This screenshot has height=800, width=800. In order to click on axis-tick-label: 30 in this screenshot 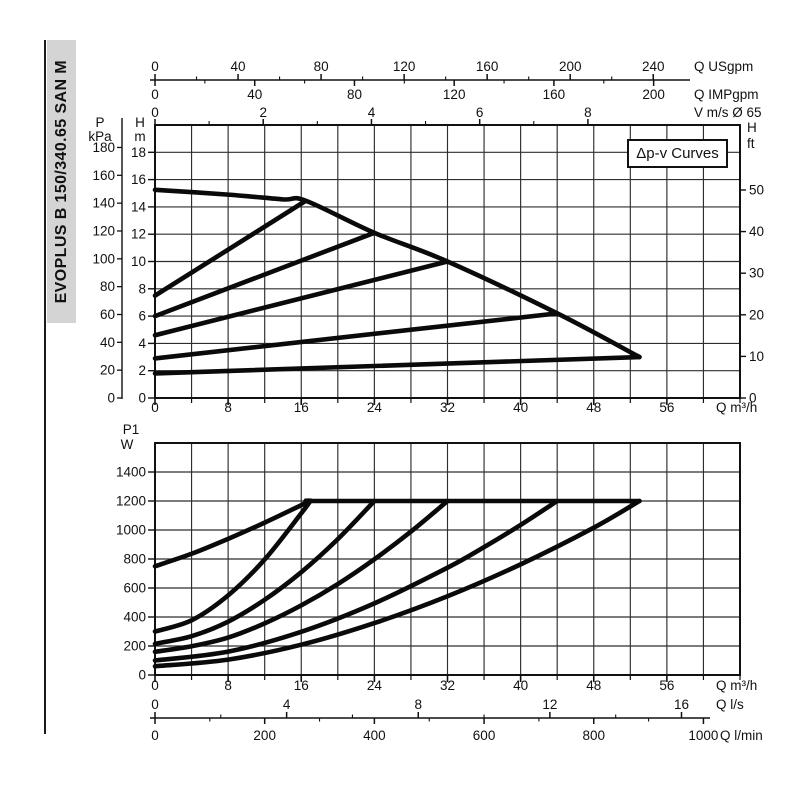, I will do `click(756, 273)`.